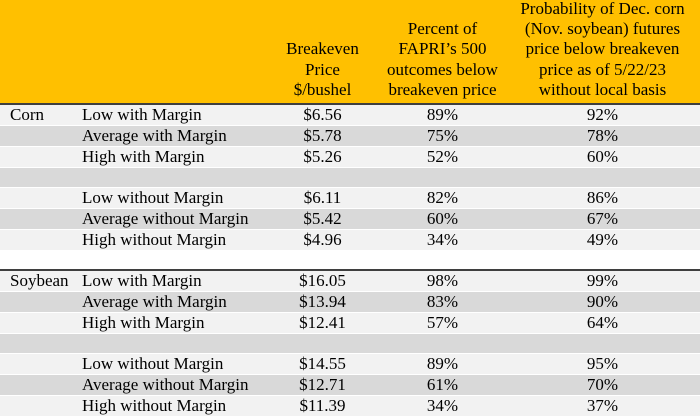 The image size is (700, 416). Describe the element at coordinates (442, 197) in the screenshot. I see `percent-cell: 82%` at that location.